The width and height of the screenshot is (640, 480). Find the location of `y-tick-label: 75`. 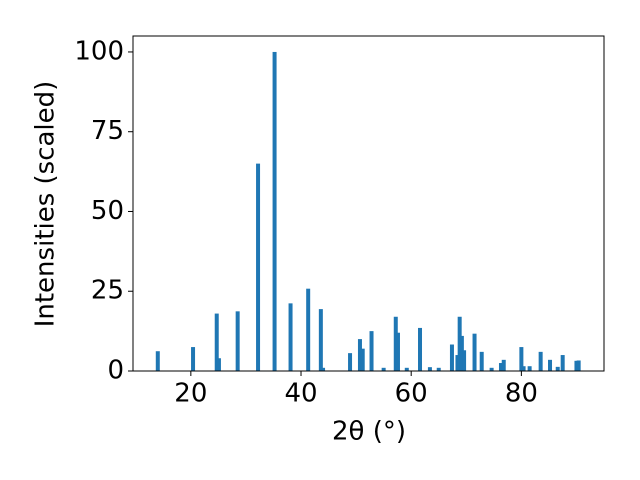

y-tick-label: 75 is located at coordinates (107, 131).